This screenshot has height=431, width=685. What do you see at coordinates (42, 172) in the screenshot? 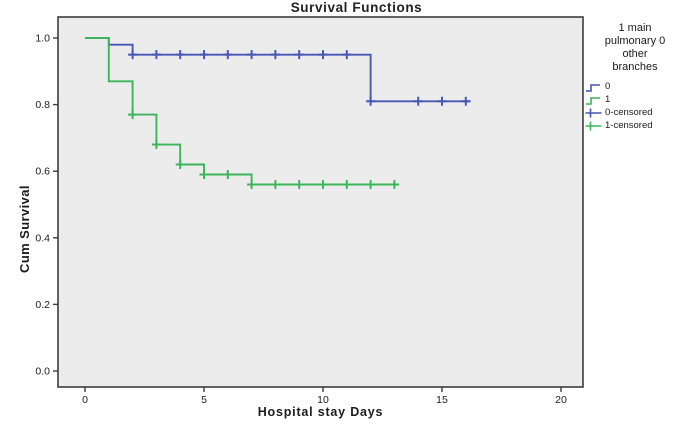
I see `y-tick-label: 0.6` at bounding box center [42, 172].